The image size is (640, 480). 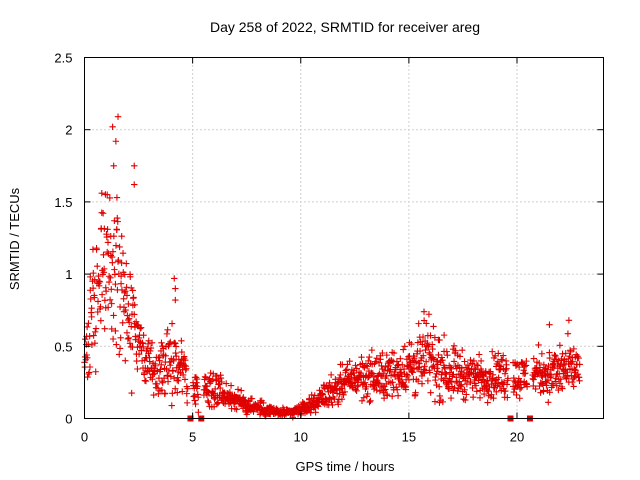 What do you see at coordinates (63, 58) in the screenshot?
I see `y-tick-label: 2.5` at bounding box center [63, 58].